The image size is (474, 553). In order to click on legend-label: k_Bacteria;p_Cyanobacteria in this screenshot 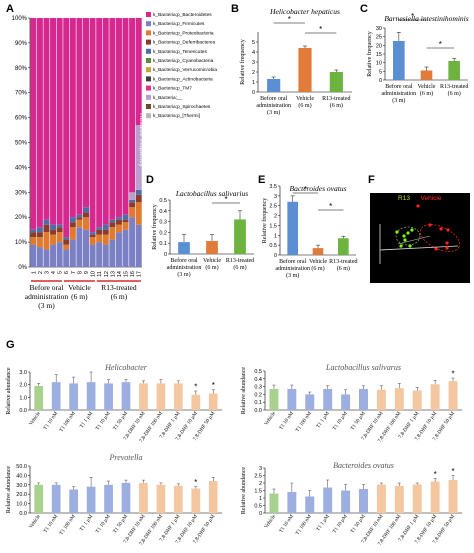, I will do `click(183, 61)`.